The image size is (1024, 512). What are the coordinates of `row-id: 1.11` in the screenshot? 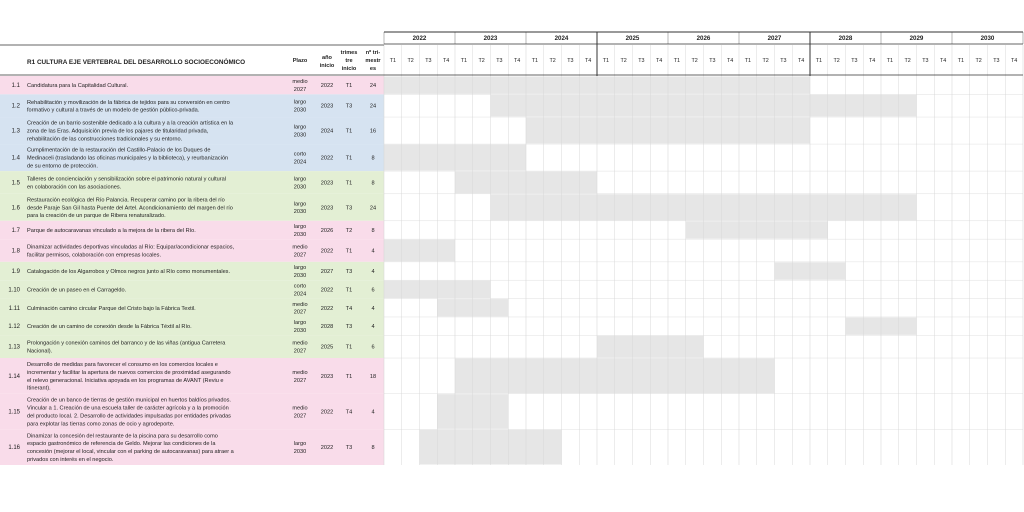 It's located at (15, 309).